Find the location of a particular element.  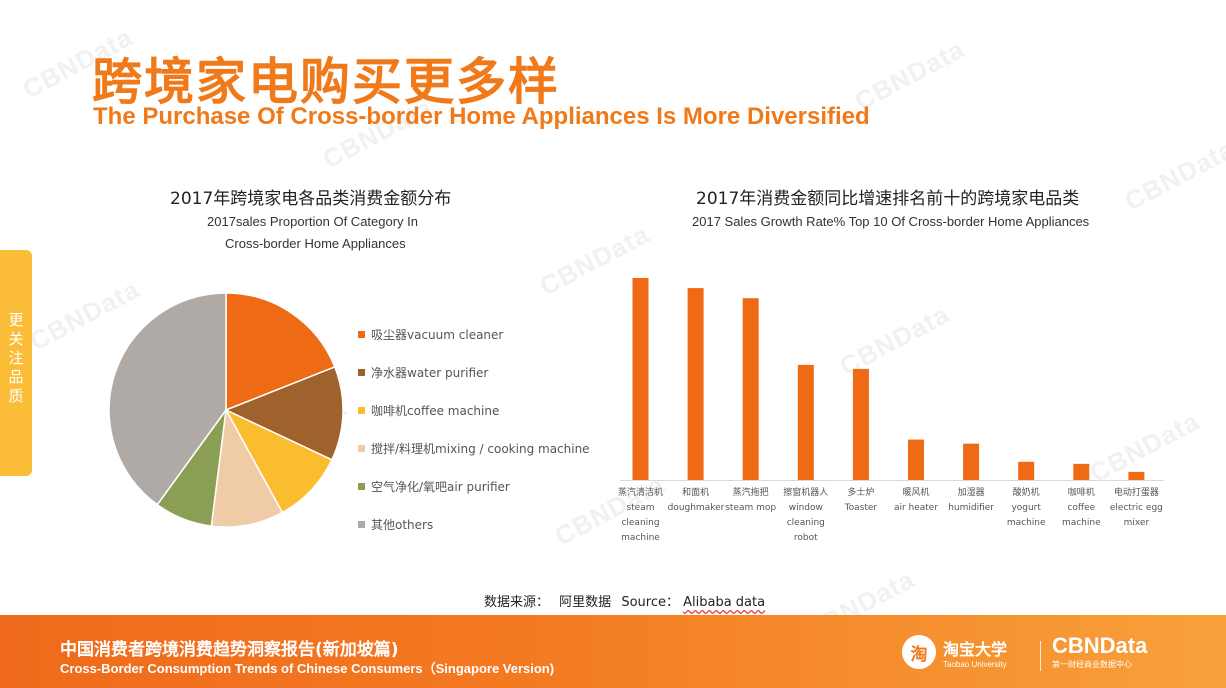

bar-category-label-cn: 咖啡机 is located at coordinates (1081, 493).